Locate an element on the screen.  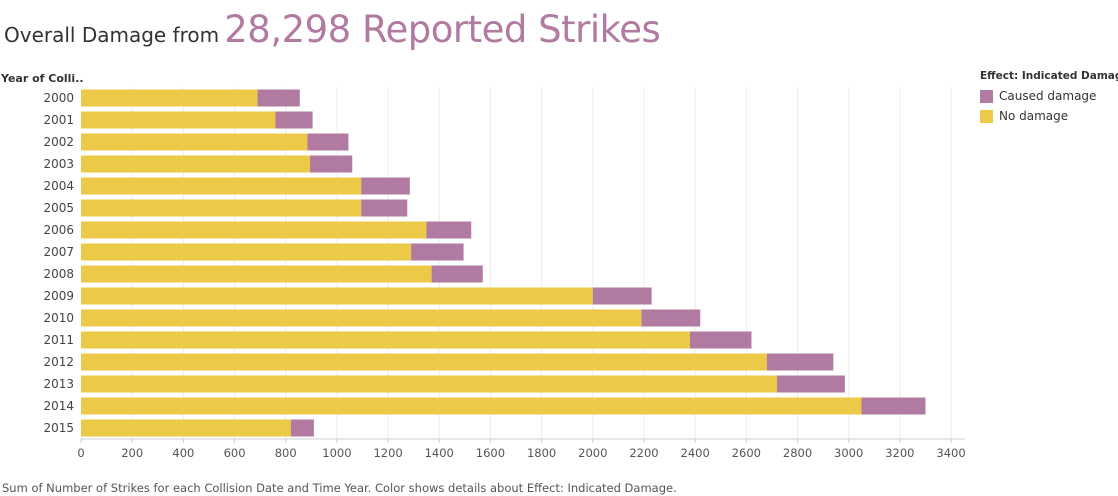
x-tick-label: 400 is located at coordinates (183, 453).